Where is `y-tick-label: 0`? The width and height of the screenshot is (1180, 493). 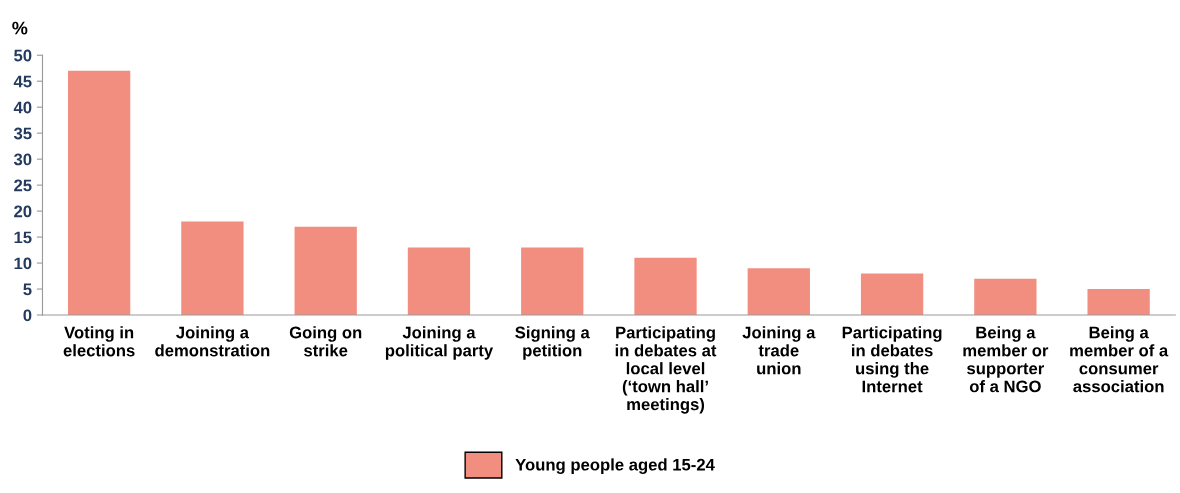
y-tick-label: 0 is located at coordinates (27, 315).